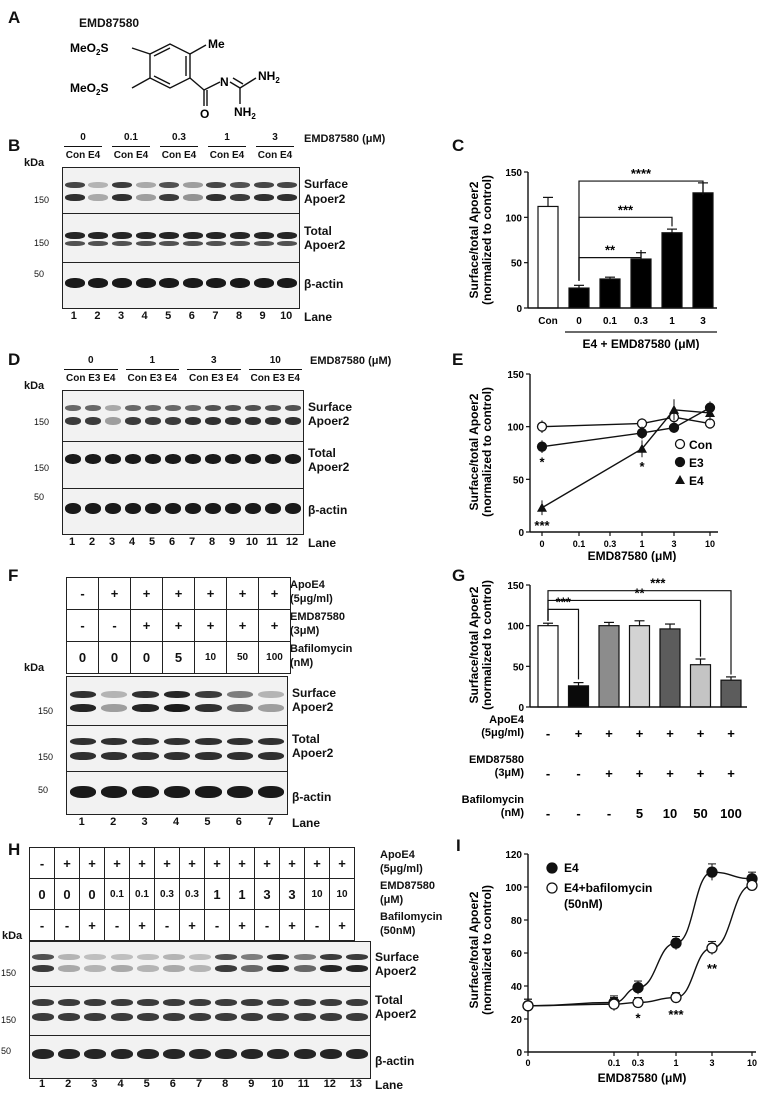 The height and width of the screenshot is (1095, 774). Describe the element at coordinates (640, 343) in the screenshot. I see `c-x-label: E4 + EMD87580 (μM)` at that location.